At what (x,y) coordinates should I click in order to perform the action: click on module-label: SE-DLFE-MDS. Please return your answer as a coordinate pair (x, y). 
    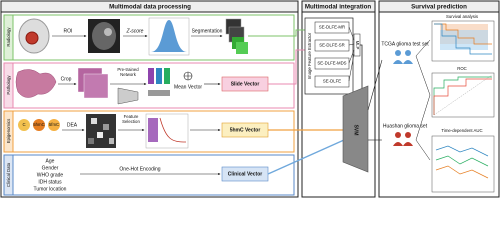
    Looking at the image, I should click on (331, 63).